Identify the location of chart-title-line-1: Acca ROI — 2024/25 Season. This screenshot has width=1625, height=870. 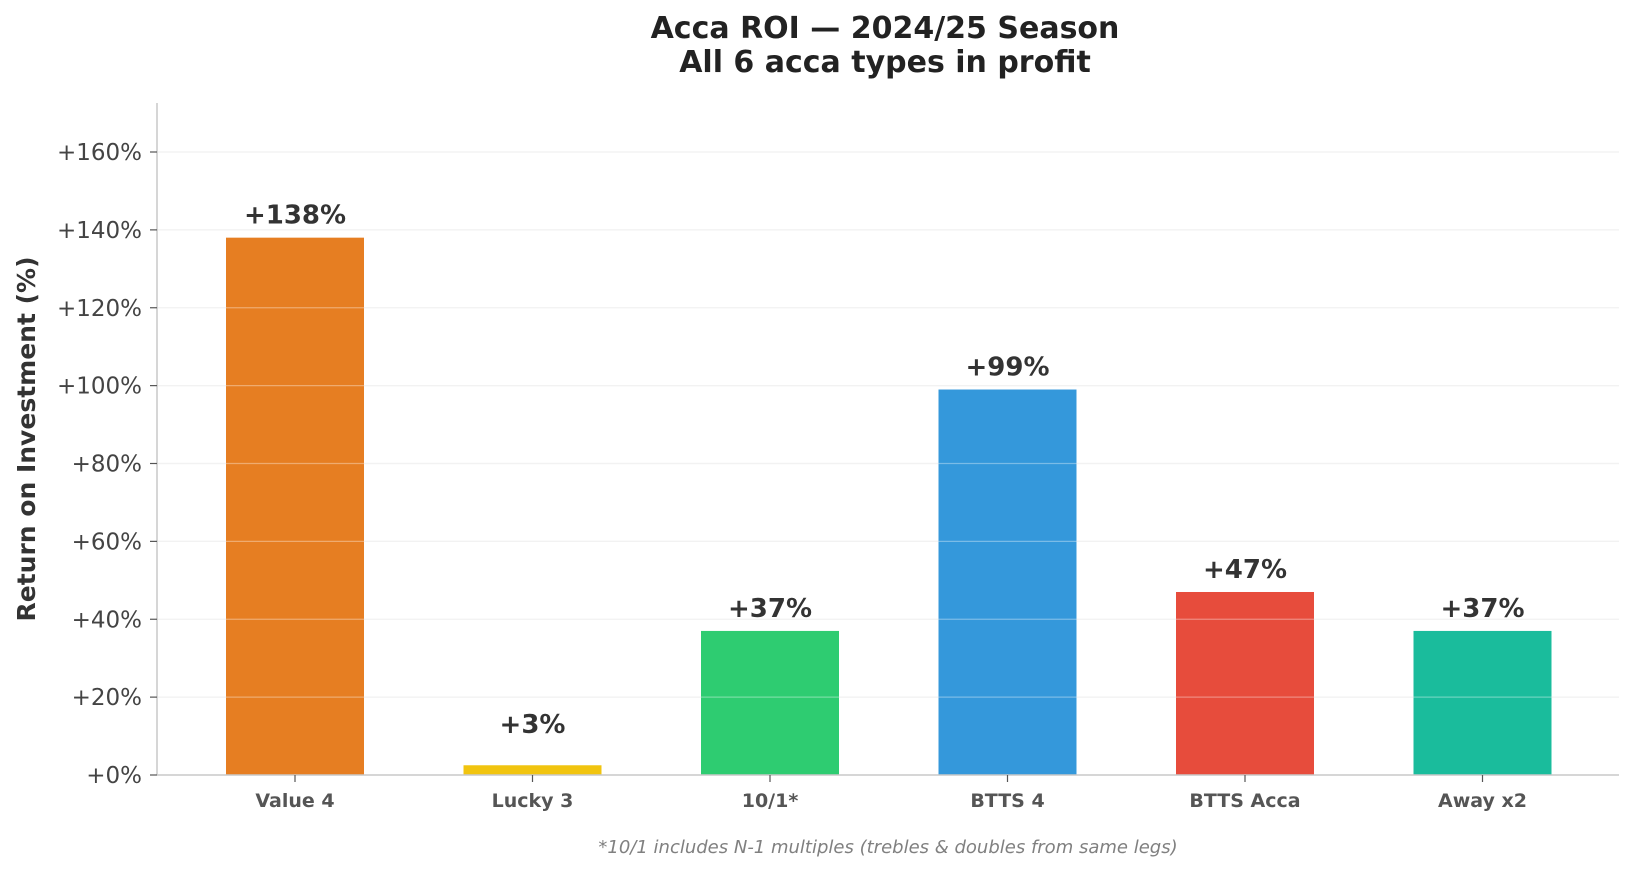
(885, 28).